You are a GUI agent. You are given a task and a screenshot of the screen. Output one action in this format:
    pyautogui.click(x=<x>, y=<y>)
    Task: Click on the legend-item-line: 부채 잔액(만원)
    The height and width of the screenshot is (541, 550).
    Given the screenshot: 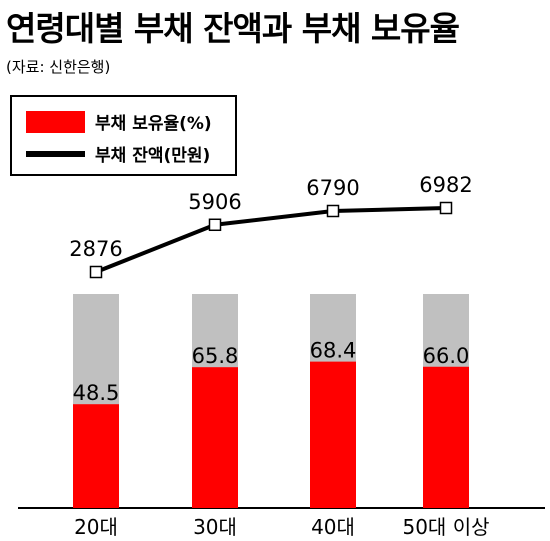 What is the action you would take?
    pyautogui.click(x=118, y=153)
    